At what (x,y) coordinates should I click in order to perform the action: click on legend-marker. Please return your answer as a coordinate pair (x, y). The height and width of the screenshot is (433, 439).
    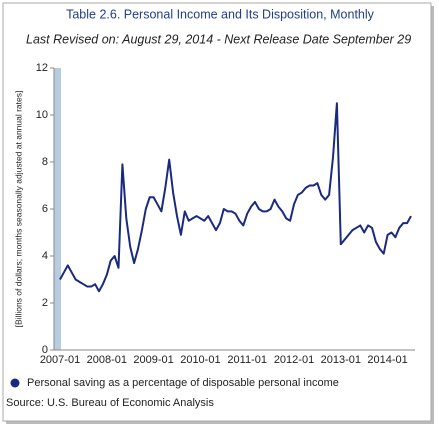
    Looking at the image, I should click on (15, 383).